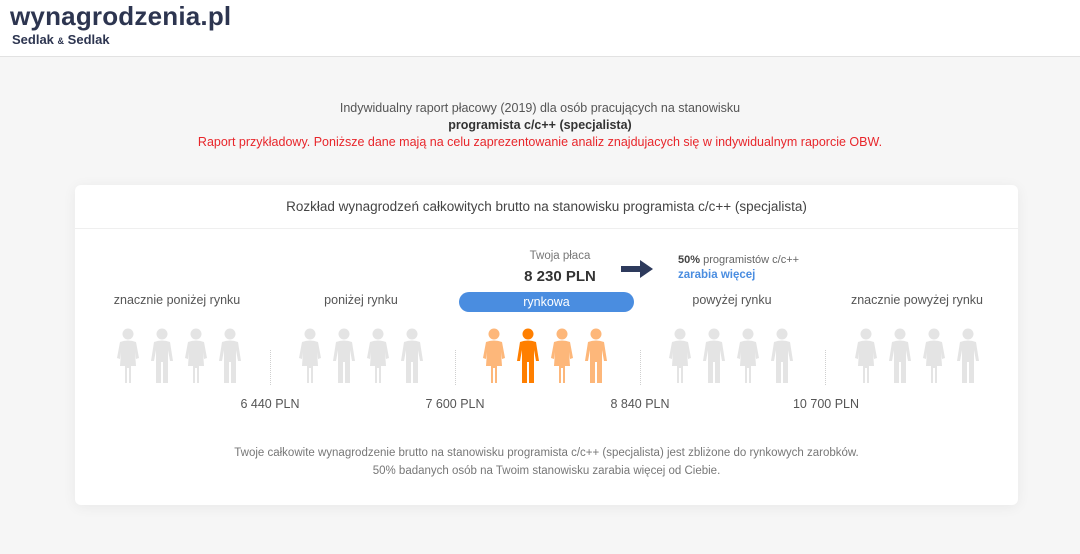 This screenshot has width=1080, height=554. I want to click on man-icon-you, so click(528, 356).